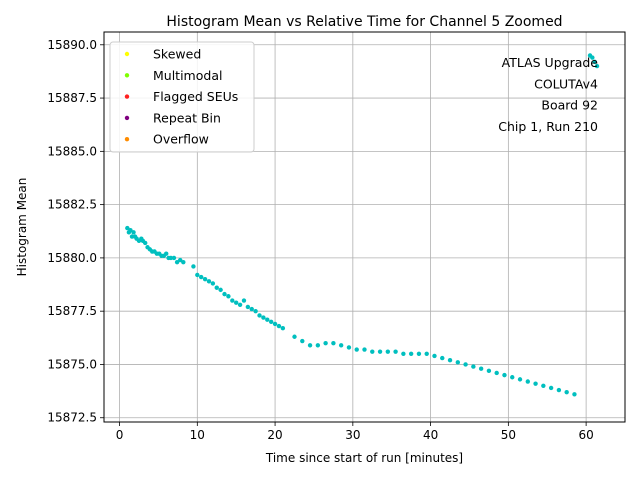 This screenshot has height=480, width=640. What do you see at coordinates (195, 96) in the screenshot?
I see `legend-label: Flagged SEUs` at bounding box center [195, 96].